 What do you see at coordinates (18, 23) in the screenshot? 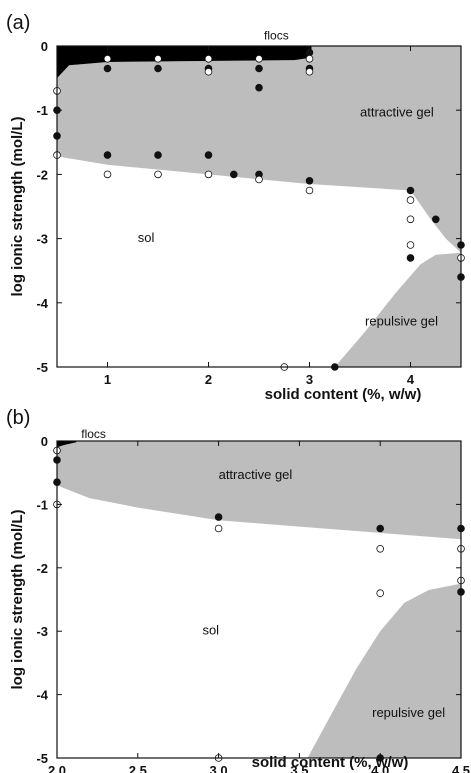
I see `panel-label: (a)` at bounding box center [18, 23].